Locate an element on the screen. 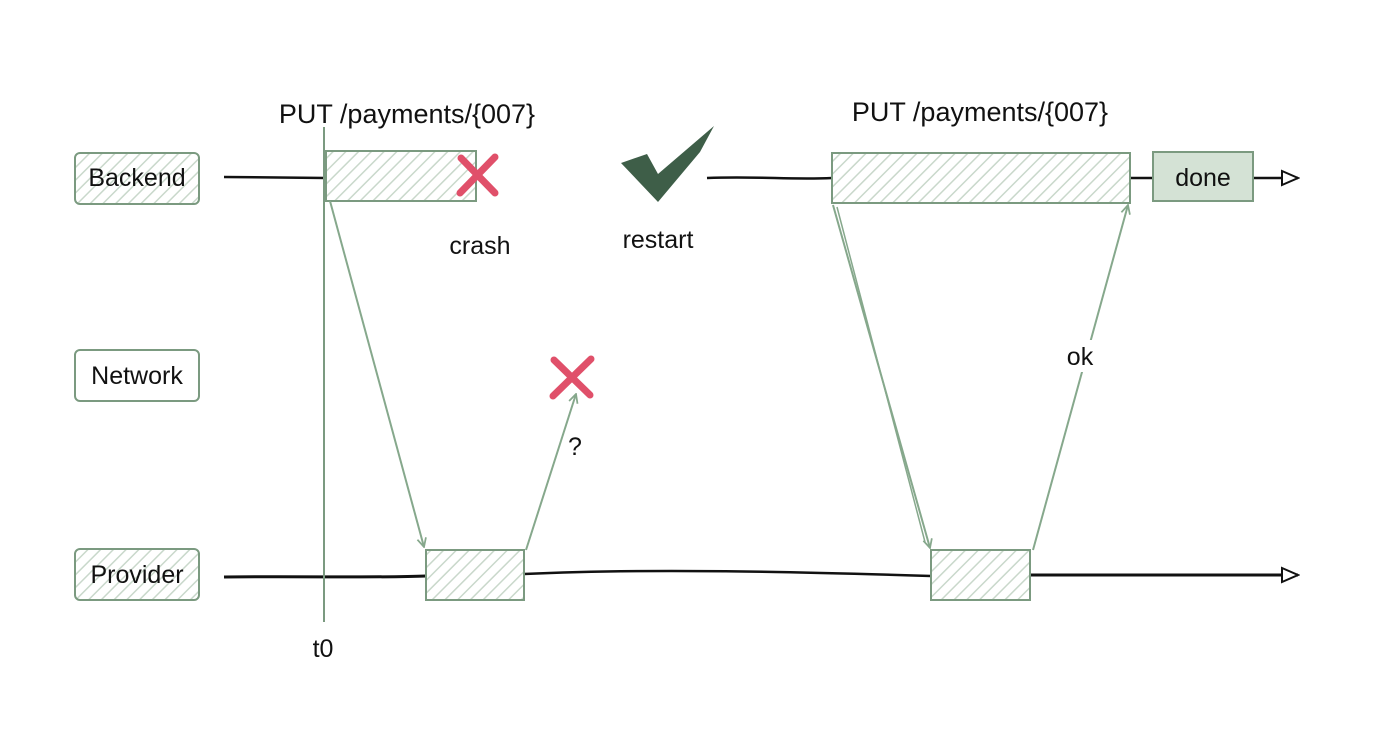  provider-activation-second is located at coordinates (980, 575).